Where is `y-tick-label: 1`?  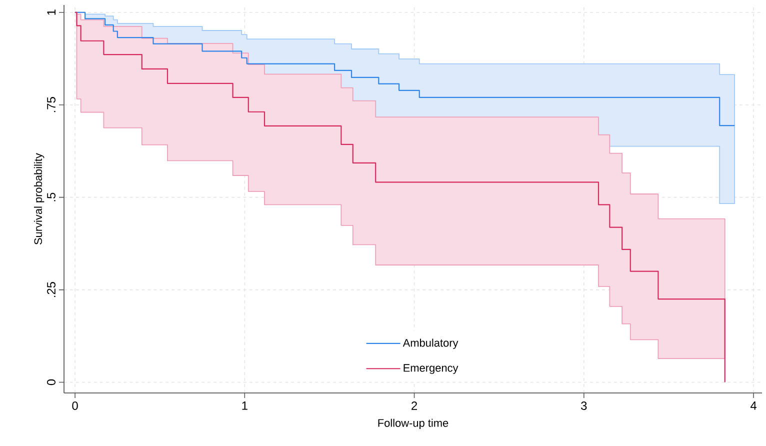 y-tick-label: 1 is located at coordinates (51, 12).